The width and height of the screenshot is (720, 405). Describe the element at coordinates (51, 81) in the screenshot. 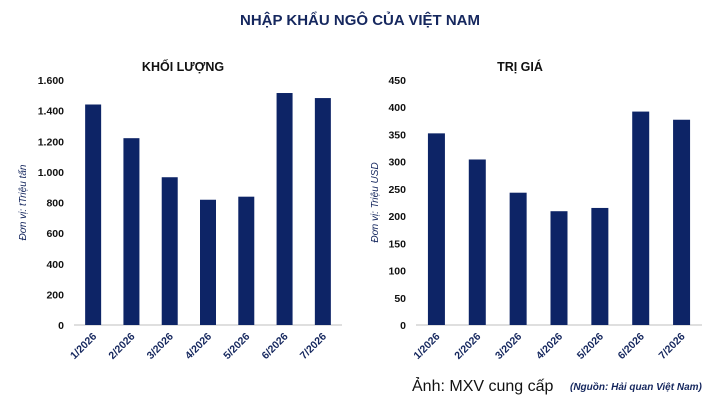

I see `y-tick-label: 1.600` at that location.